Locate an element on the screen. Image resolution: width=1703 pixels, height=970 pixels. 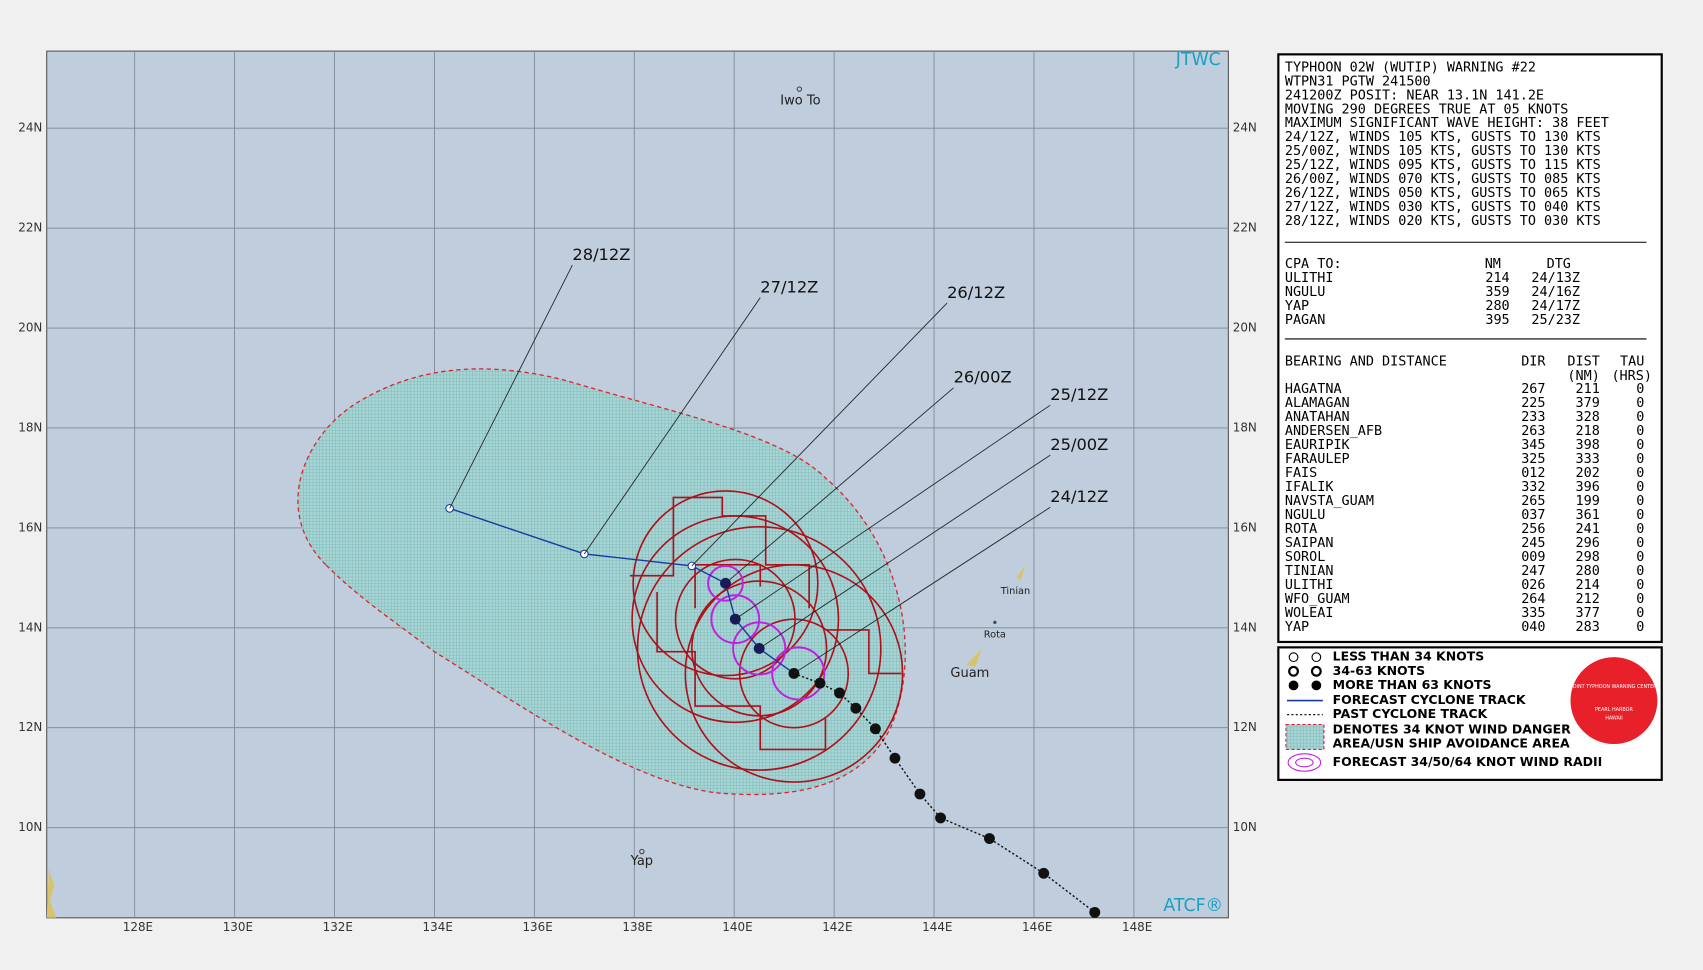
bearing-dir: 267 is located at coordinates (1533, 389).